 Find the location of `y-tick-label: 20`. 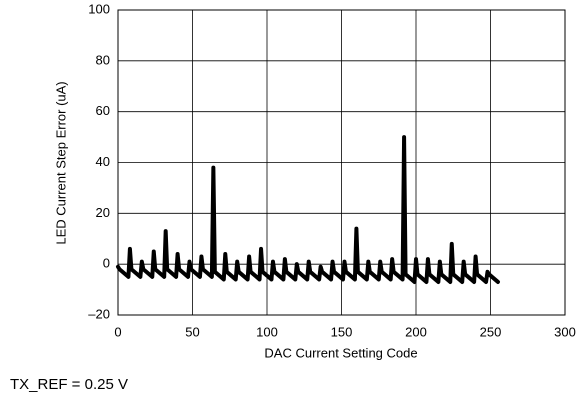

y-tick-label: 20 is located at coordinates (103, 212).